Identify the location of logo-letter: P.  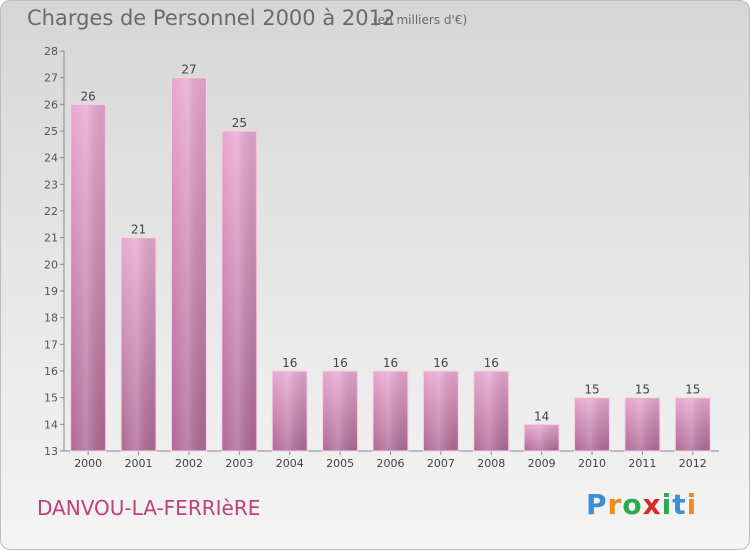
(597, 504).